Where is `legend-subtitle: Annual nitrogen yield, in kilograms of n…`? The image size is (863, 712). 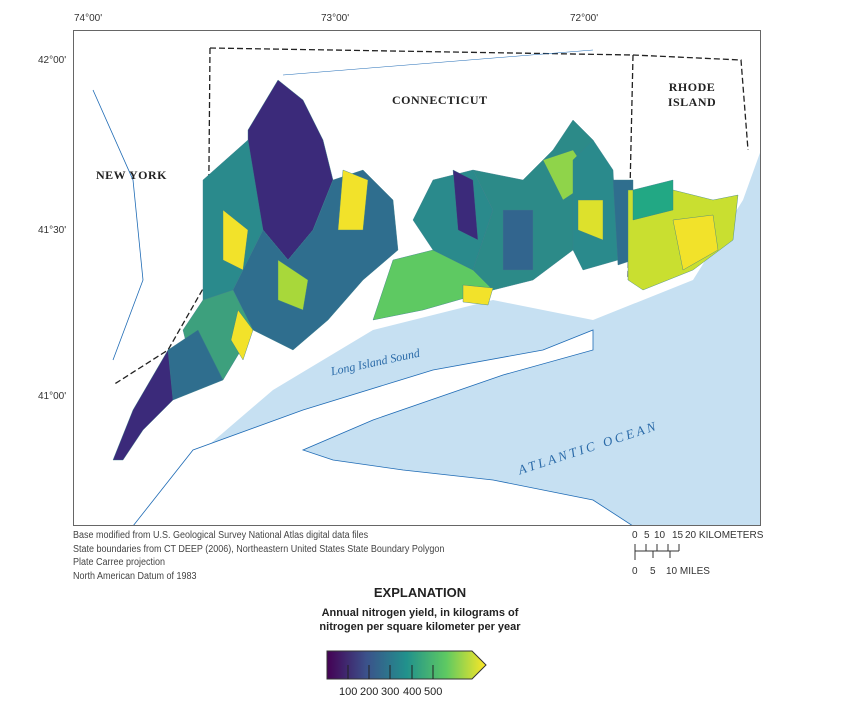 legend-subtitle: Annual nitrogen yield, in kilograms of n… is located at coordinates (420, 620).